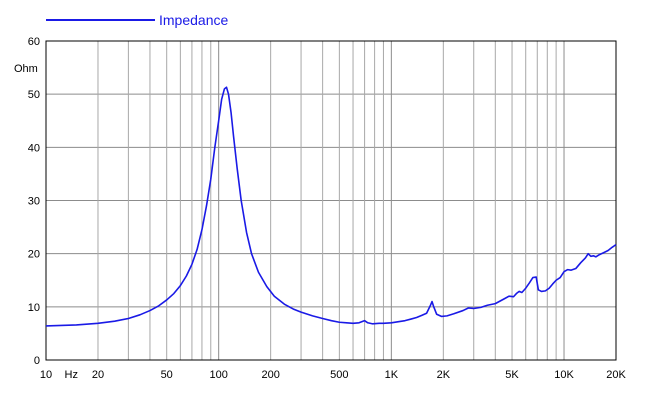 Image resolution: width=650 pixels, height=400 pixels. Describe the element at coordinates (37, 361) in the screenshot. I see `y-tick-label: 0` at that location.